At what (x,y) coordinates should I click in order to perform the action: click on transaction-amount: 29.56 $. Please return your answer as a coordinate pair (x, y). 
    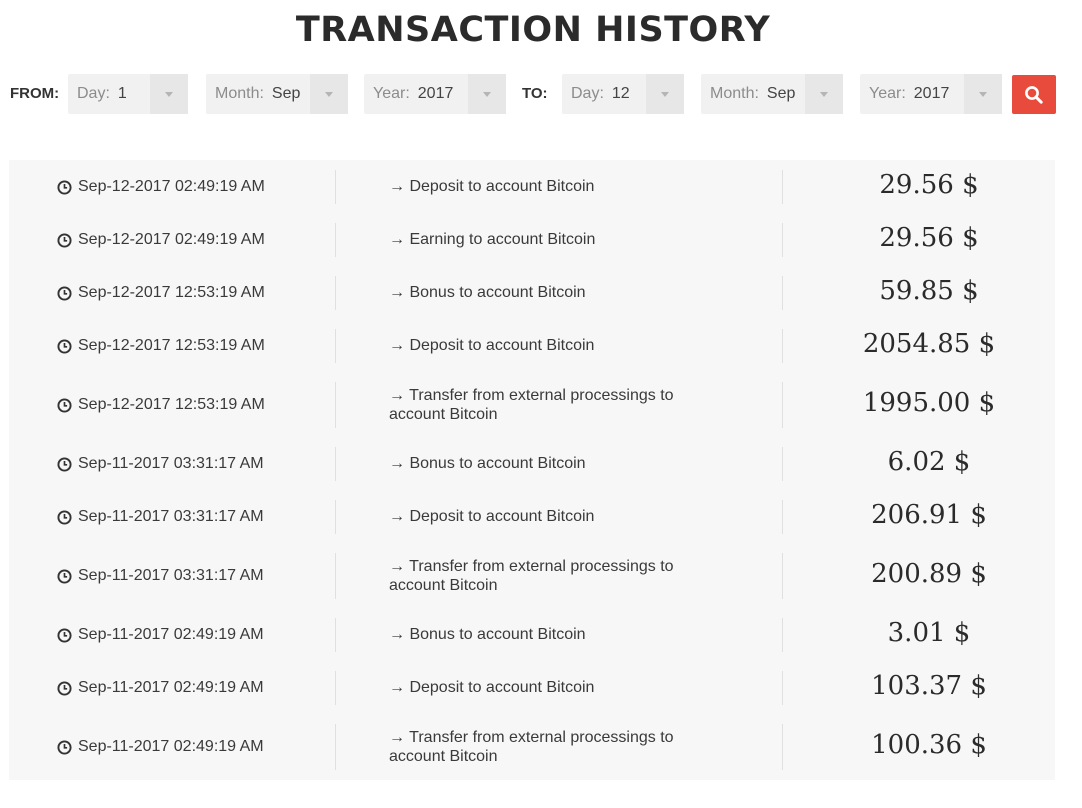
    Looking at the image, I should click on (929, 185).